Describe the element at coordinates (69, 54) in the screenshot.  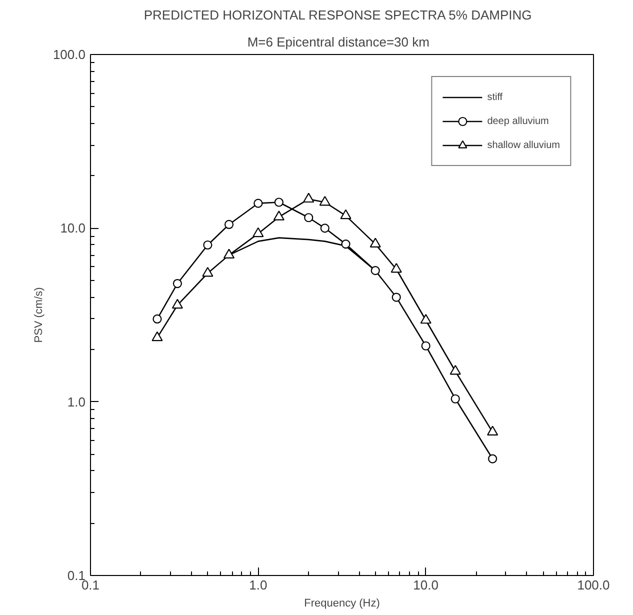
I see `y-tick-label: 100.0` at that location.